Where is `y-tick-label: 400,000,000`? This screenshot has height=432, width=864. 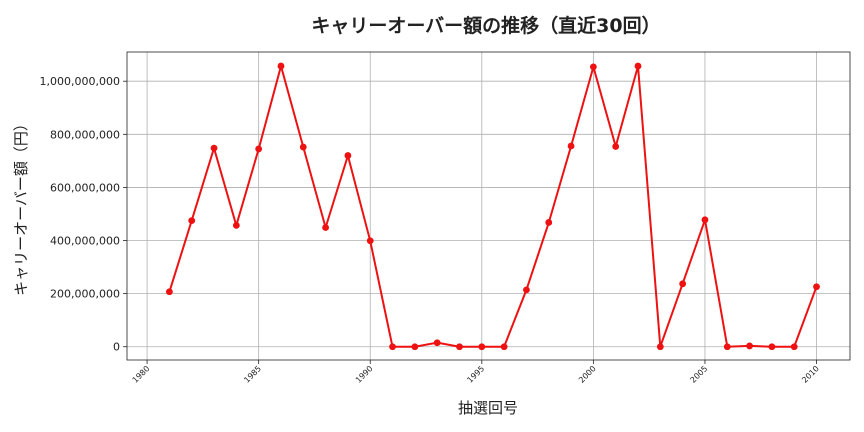
y-tick-label: 400,000,000 is located at coordinates (85, 241).